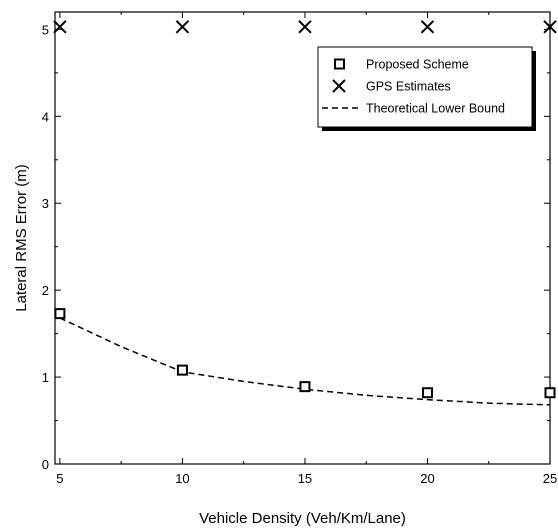 This screenshot has height=529, width=558. I want to click on x-tick-label: 5, so click(59, 478).